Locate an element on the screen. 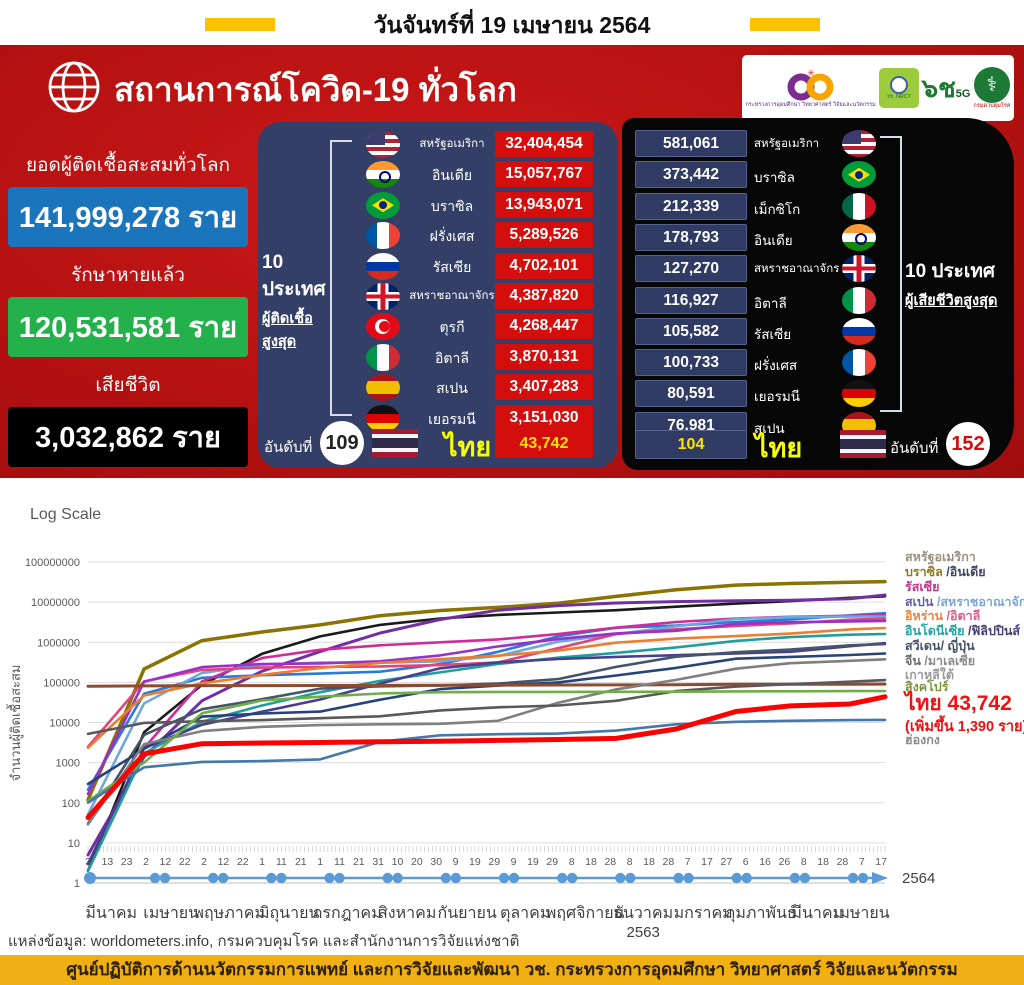  legend-label: /ฟิลิปปินส์ is located at coordinates (994, 630).